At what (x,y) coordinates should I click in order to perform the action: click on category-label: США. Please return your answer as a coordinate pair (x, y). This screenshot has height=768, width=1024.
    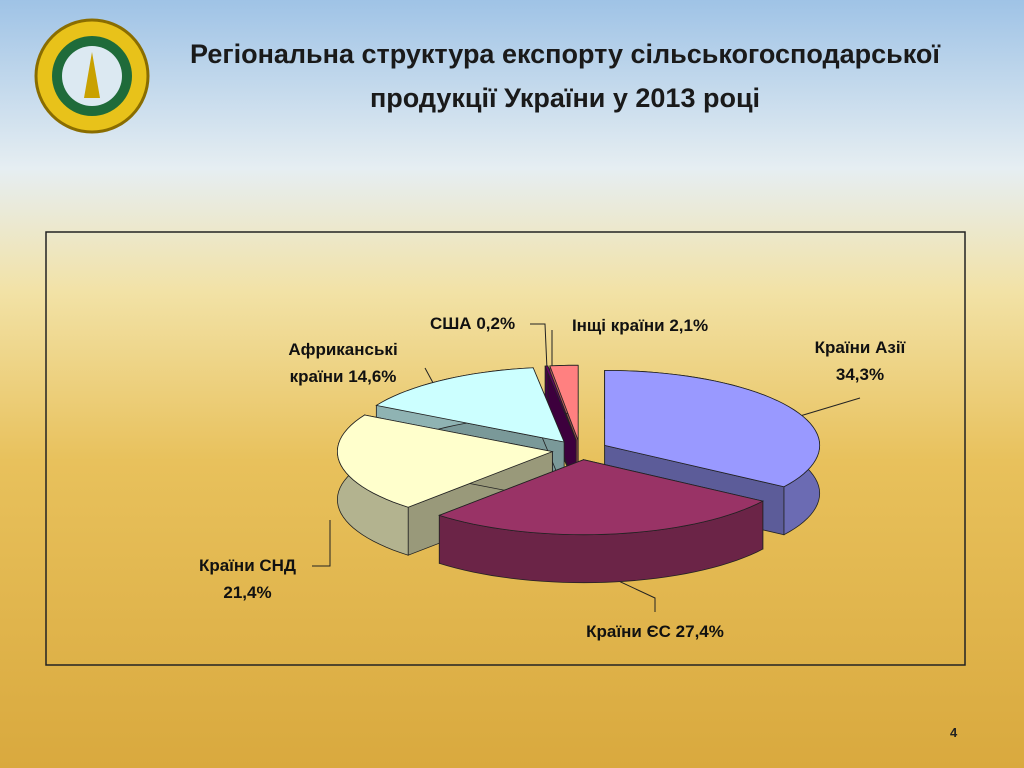
    Looking at the image, I should click on (450, 323).